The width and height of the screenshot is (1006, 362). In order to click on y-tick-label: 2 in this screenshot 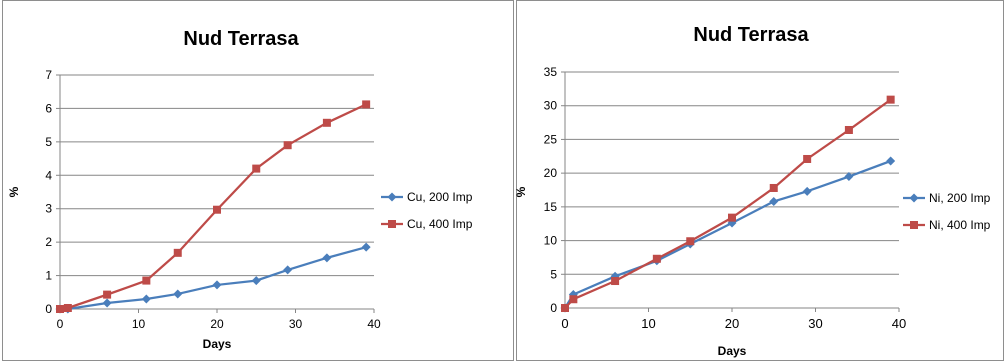, I will do `click(48, 242)`.